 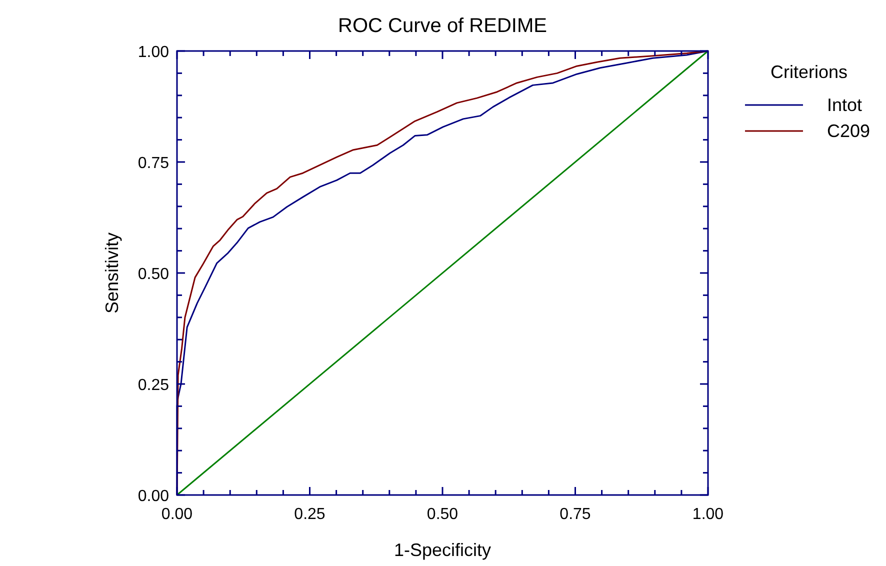 What do you see at coordinates (154, 274) in the screenshot?
I see `y-tick-label: 0.50` at bounding box center [154, 274].